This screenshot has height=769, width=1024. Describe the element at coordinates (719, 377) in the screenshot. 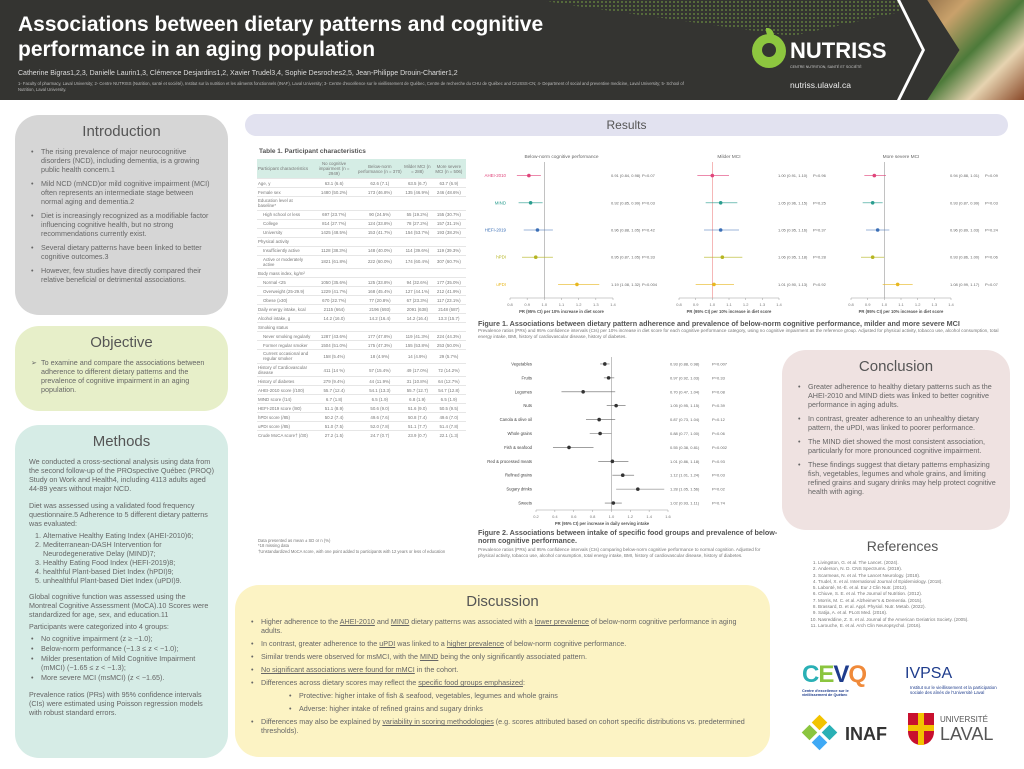

I see `svg-text: P=0.33` at that location.